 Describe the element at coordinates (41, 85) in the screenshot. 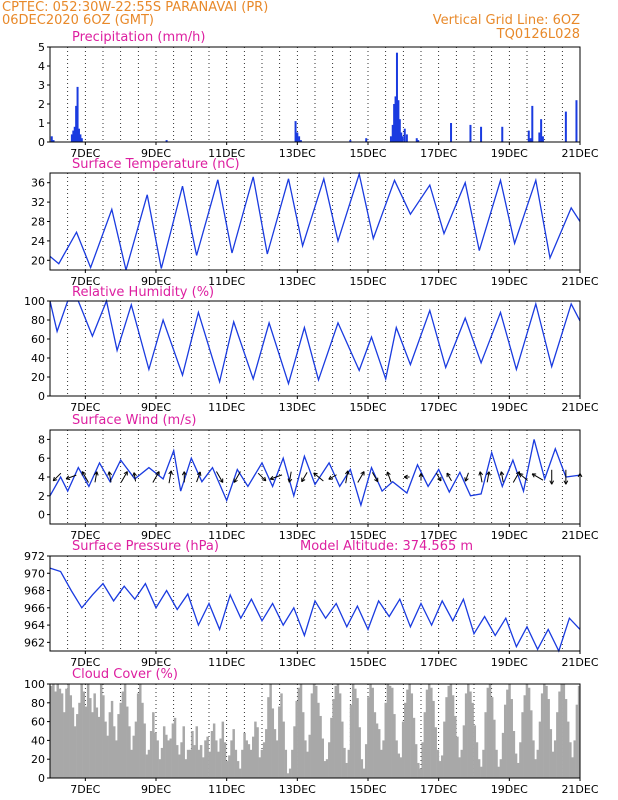

I see `precip-ytick-label: 3` at that location.